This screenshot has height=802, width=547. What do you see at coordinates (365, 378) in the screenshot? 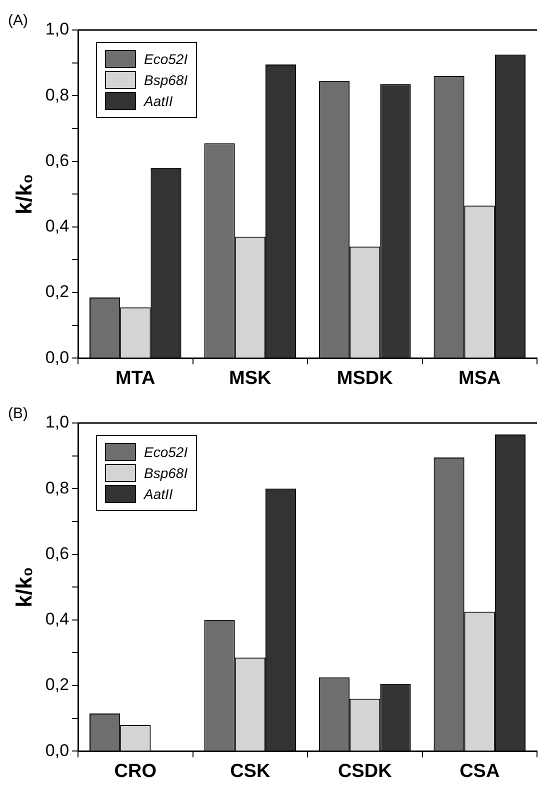
I see `x-tick-label: MSDK` at bounding box center [365, 378].